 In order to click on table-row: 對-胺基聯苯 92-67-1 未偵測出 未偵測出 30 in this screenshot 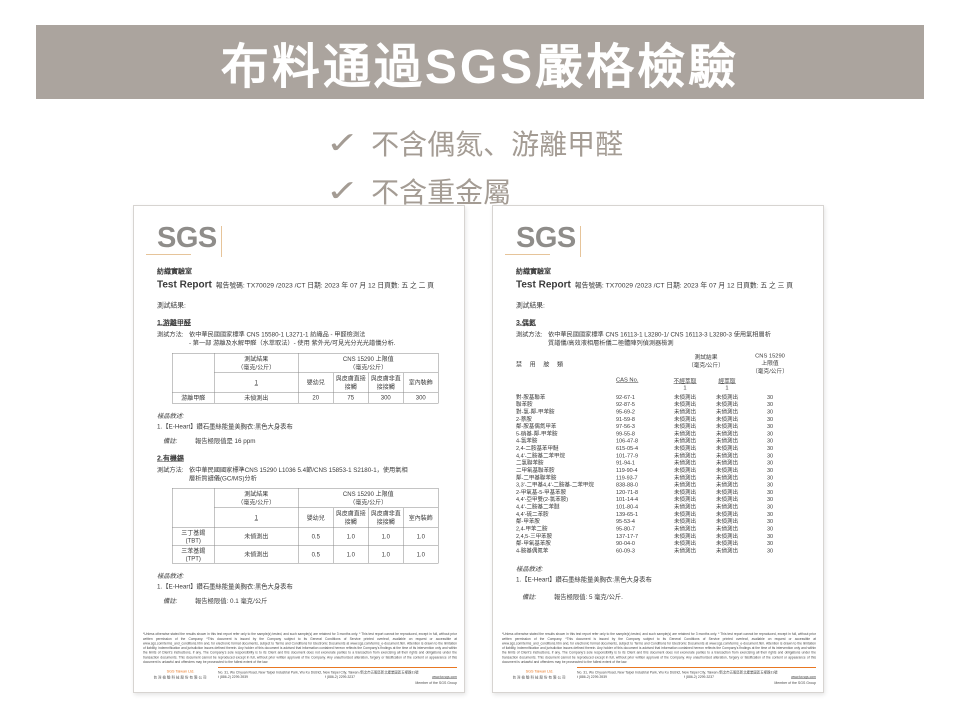, I will do `click(662, 397)`.